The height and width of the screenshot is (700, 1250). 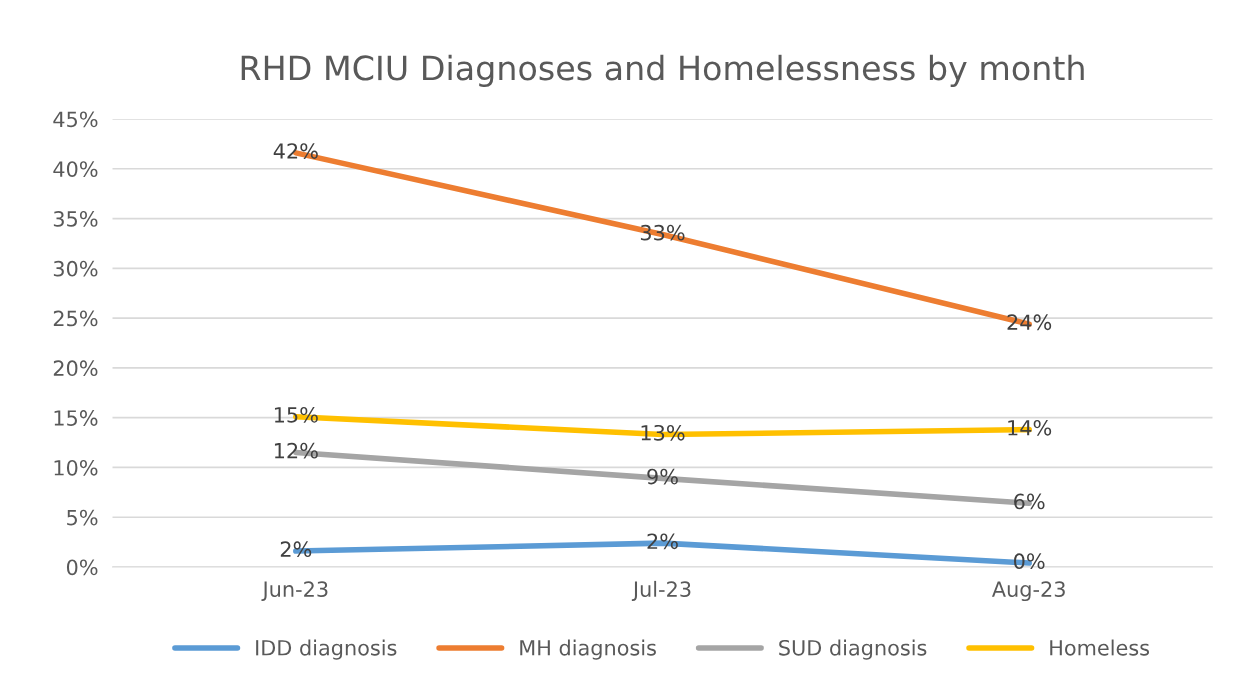 I want to click on chart-title: RHD MCIU Diagnoses and Homelessness by month, so click(x=662, y=71).